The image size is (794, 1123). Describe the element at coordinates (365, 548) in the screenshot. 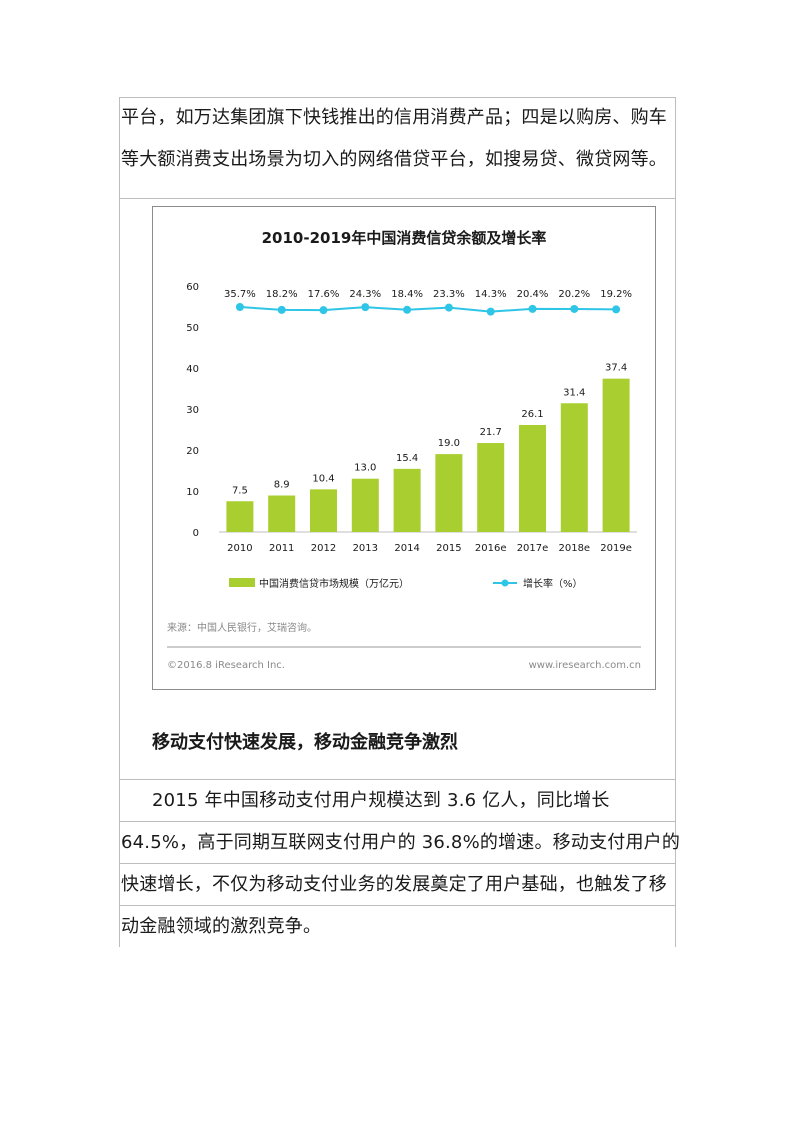

I see `x-tick-label: 2013` at that location.